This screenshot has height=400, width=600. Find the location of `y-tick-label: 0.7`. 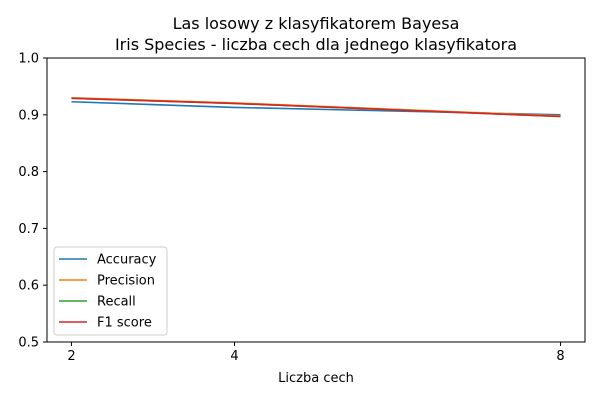

y-tick-label: 0.7 is located at coordinates (28, 229).